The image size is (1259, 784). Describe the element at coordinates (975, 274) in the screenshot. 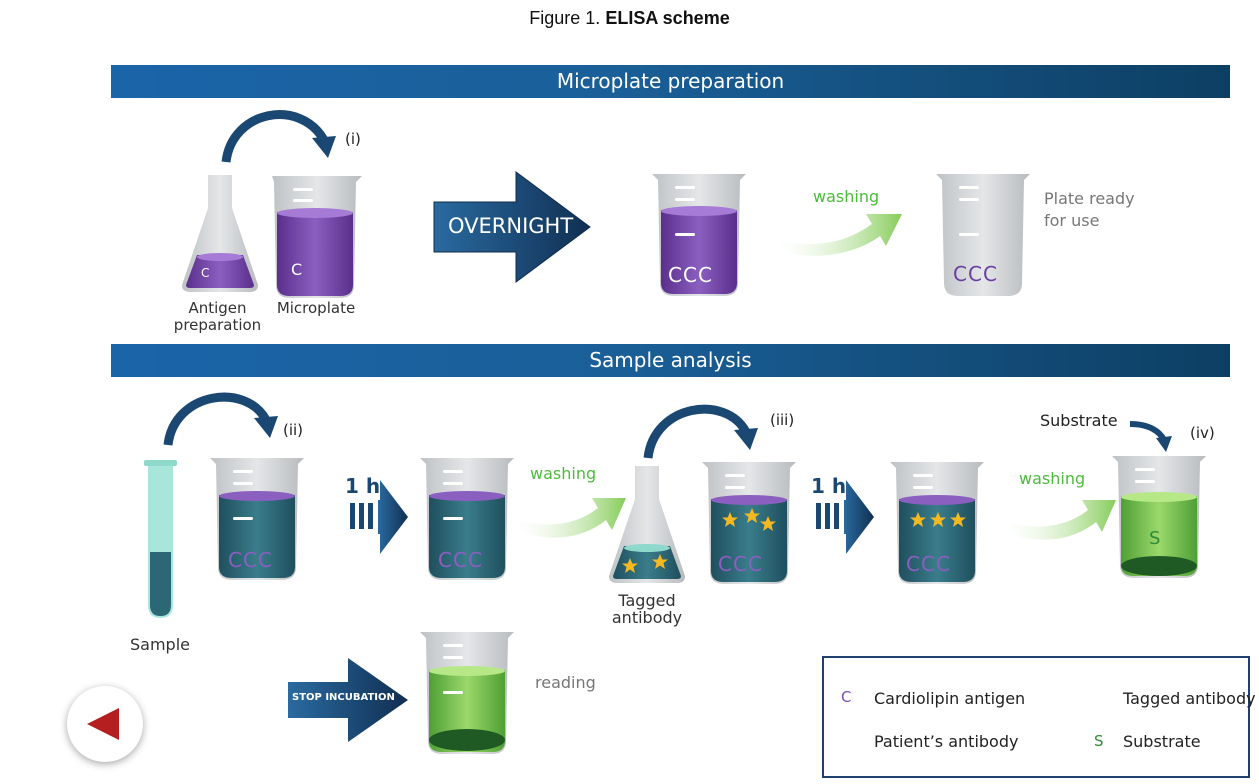

I see `plate-ready-antigen-glyphs: CCC` at that location.